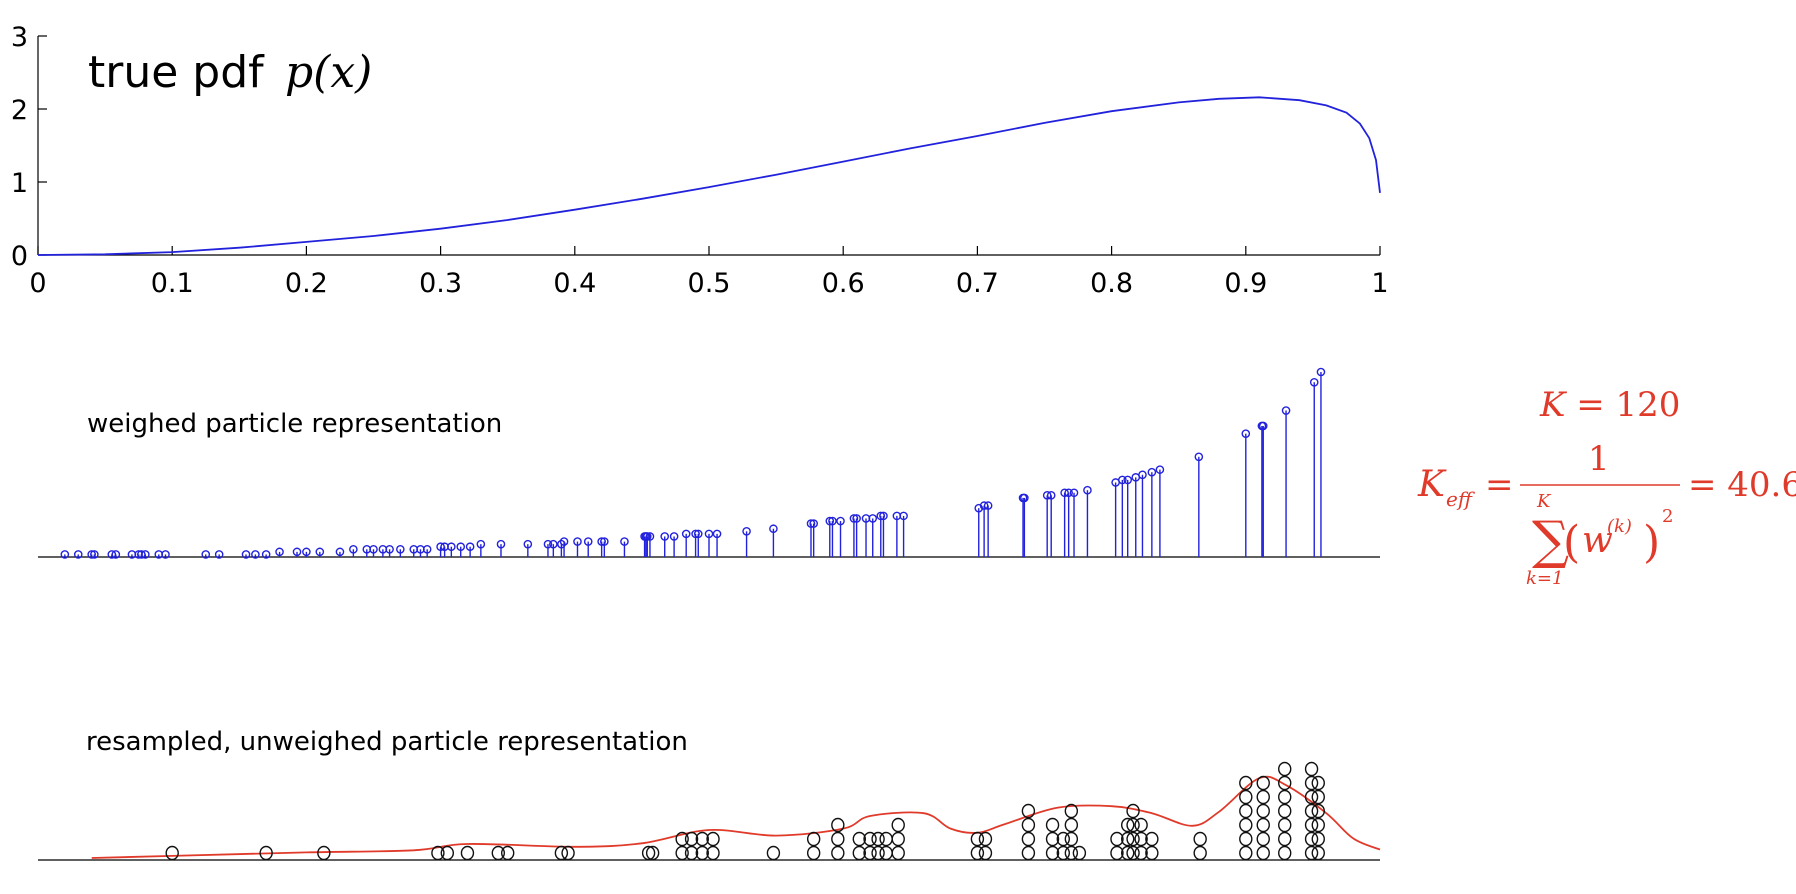 The image size is (1796, 894). I want to click on sum-upper-limit: K, so click(1544, 501).